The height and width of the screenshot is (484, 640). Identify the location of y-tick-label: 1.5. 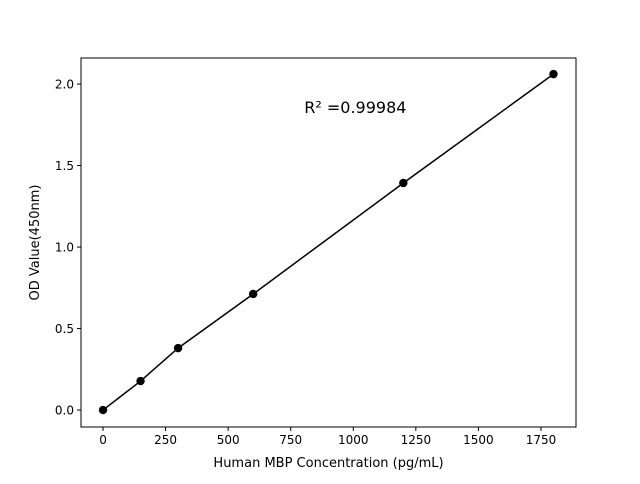
(64, 166).